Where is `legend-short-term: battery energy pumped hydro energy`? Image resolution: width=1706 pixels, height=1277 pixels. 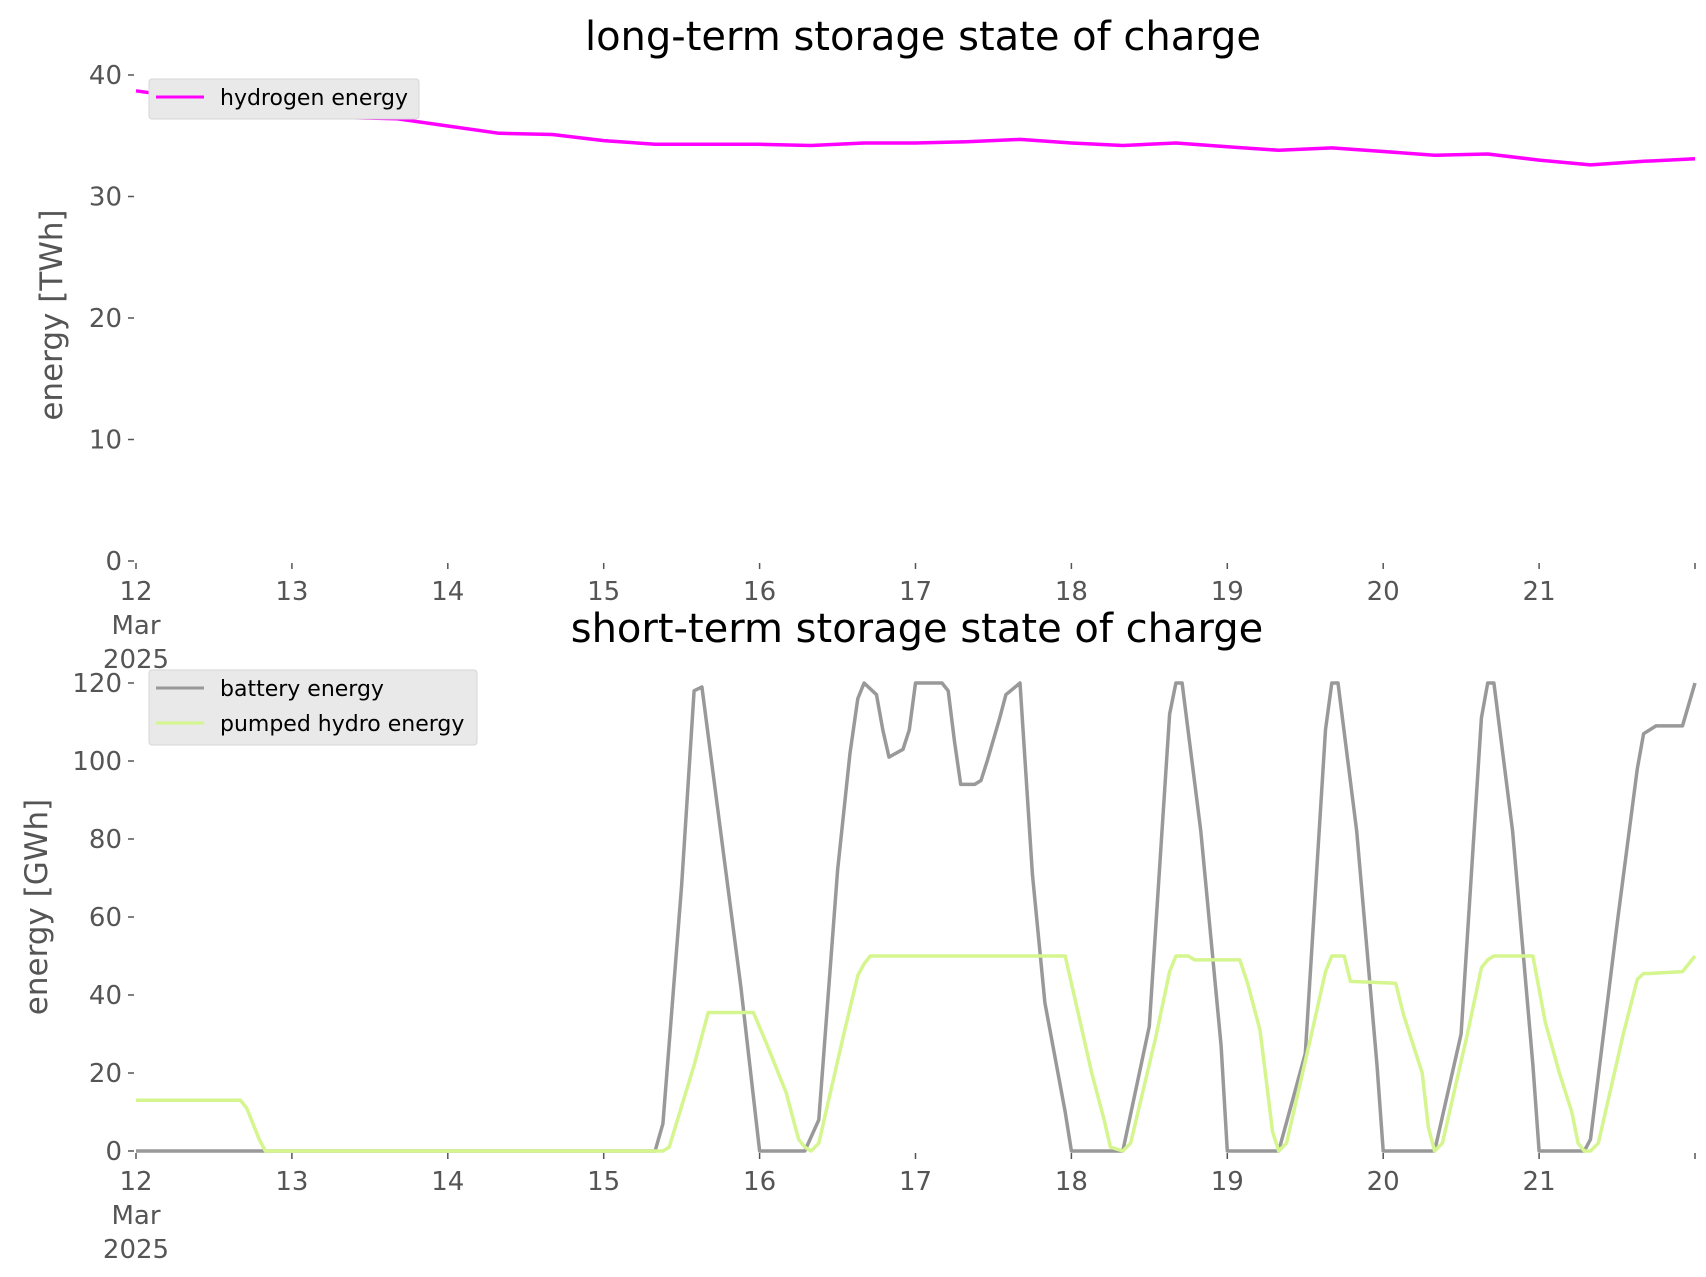
legend-short-term: battery energy pumped hydro energy is located at coordinates (313, 707).